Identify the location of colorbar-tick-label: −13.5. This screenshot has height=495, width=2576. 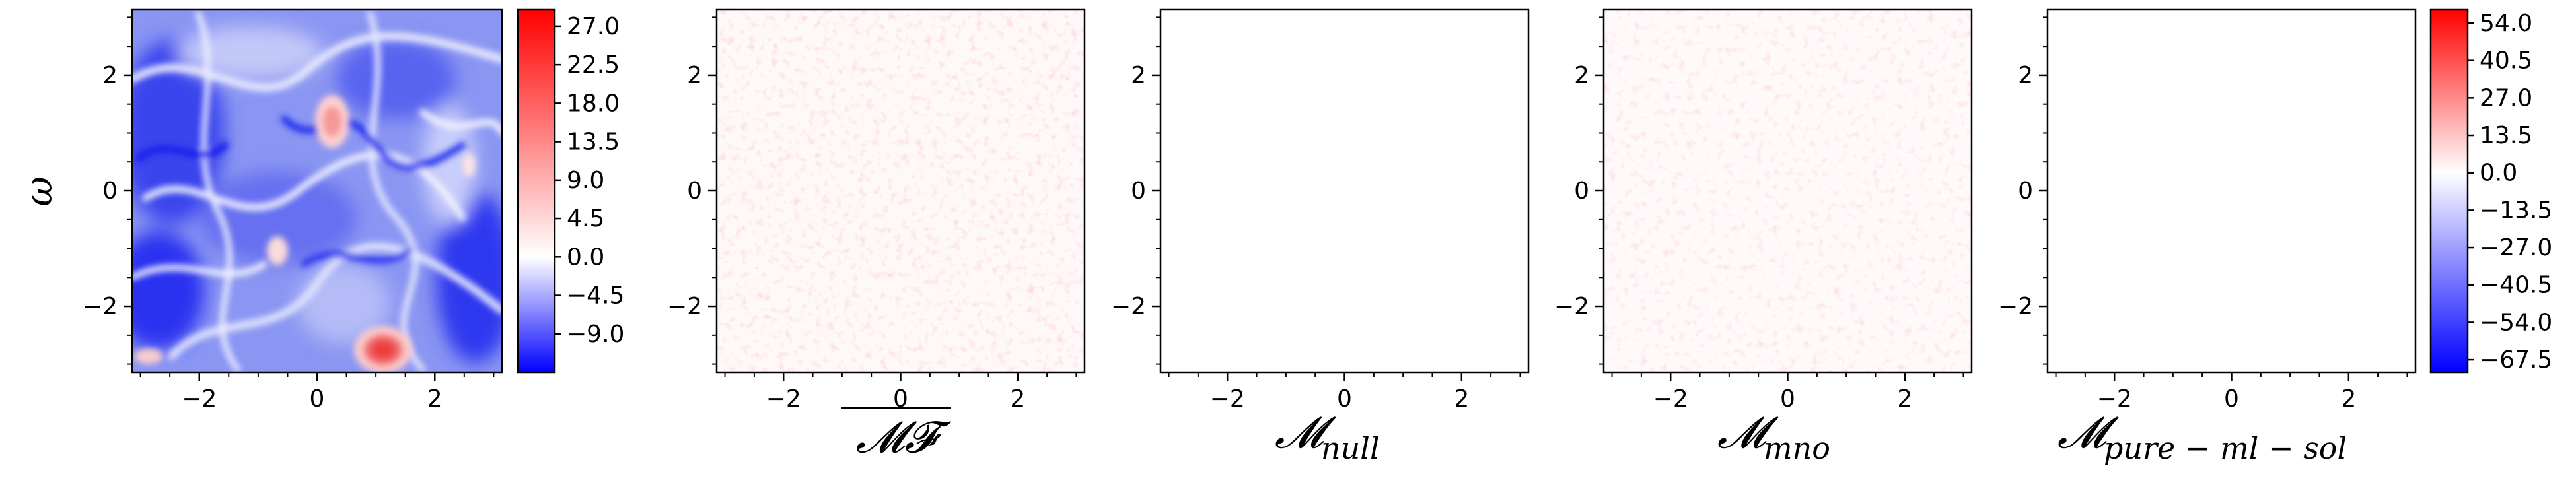
(2516, 210).